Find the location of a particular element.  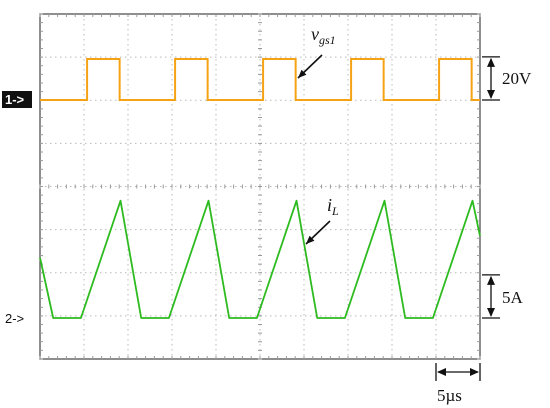

channel-1-marker: 1-> is located at coordinates (15, 99).